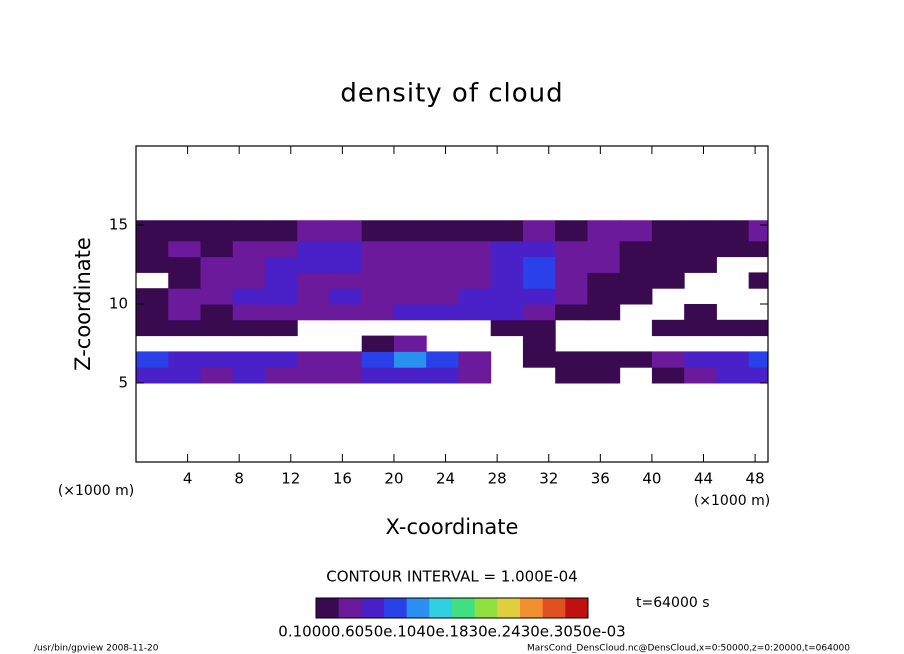 The width and height of the screenshot is (904, 654). Describe the element at coordinates (239, 479) in the screenshot. I see `x-tick-label: 8` at that location.